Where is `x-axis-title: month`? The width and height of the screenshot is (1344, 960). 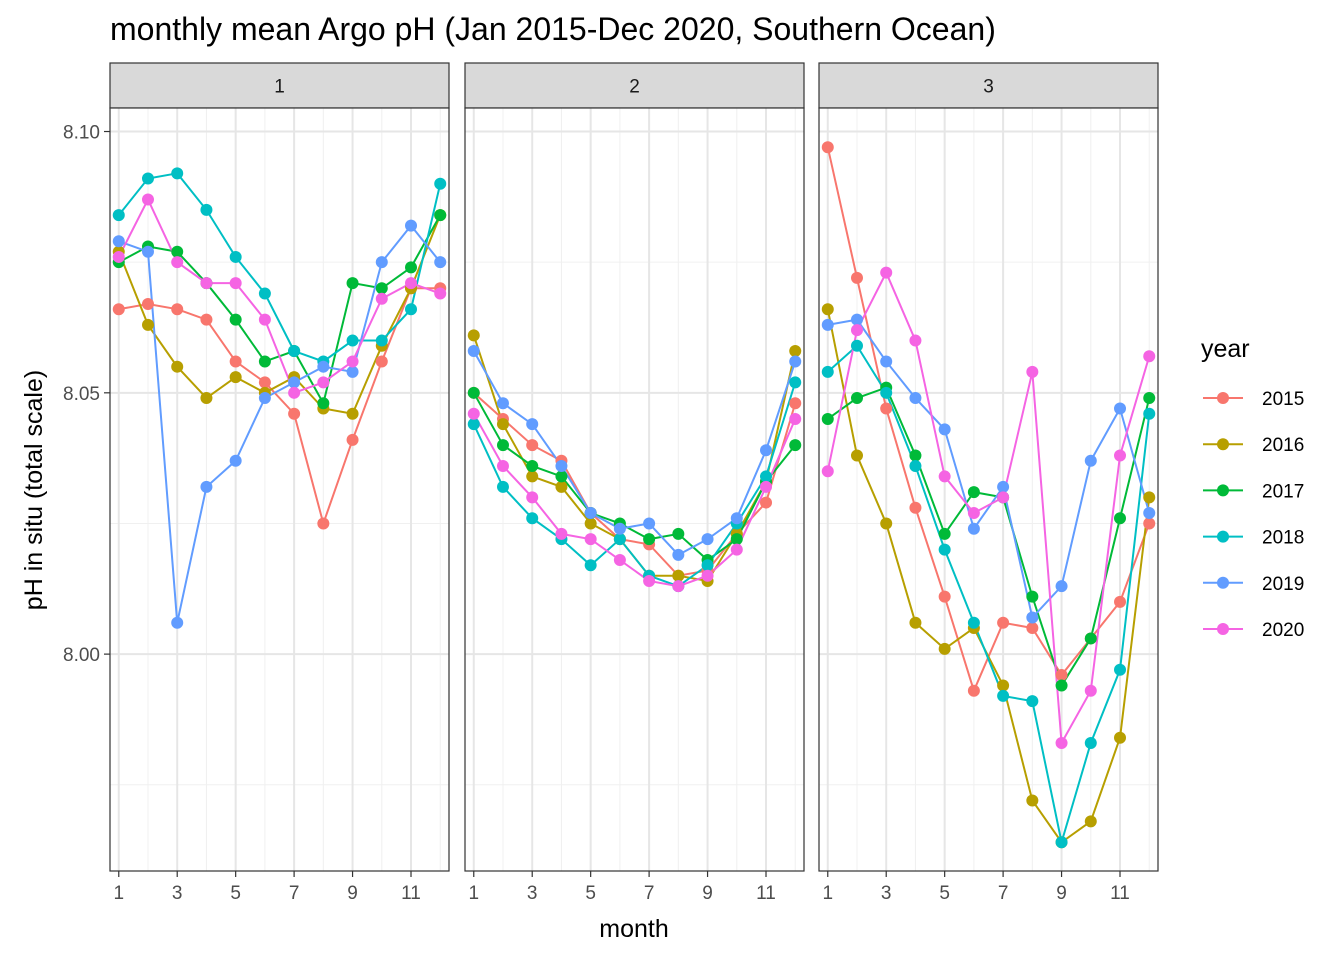 x-axis-title: month is located at coordinates (633, 929).